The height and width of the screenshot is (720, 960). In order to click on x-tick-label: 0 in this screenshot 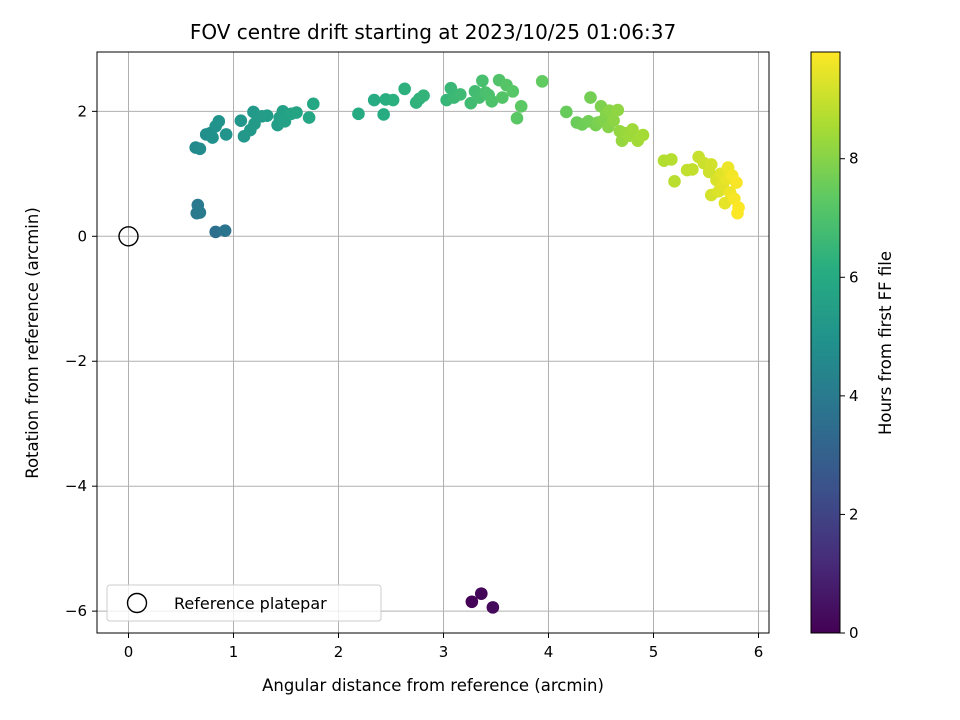, I will do `click(129, 652)`.